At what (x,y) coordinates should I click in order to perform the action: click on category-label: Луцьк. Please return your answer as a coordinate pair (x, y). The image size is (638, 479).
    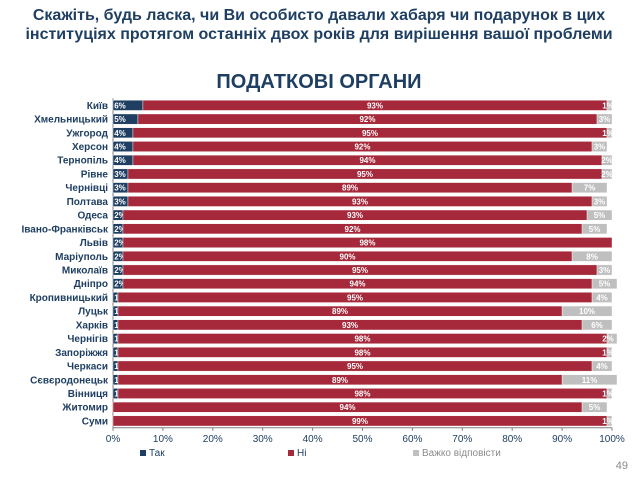
    Looking at the image, I should click on (93, 312).